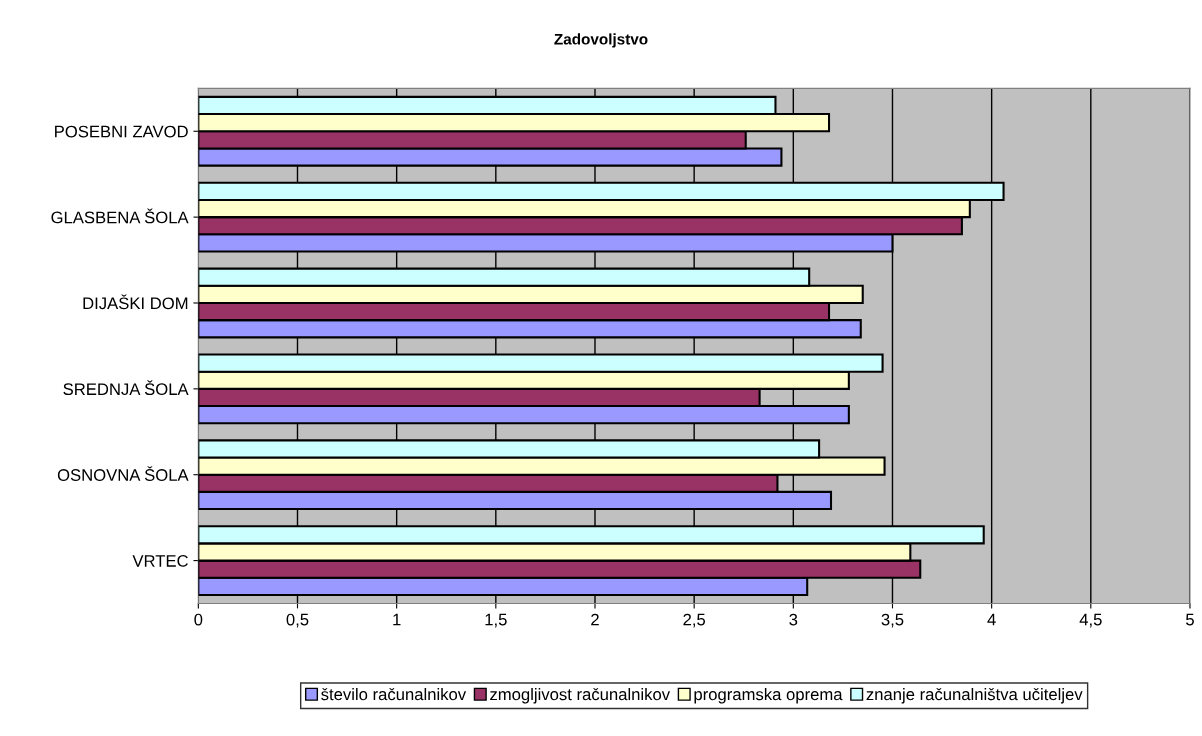 This screenshot has width=1202, height=736. What do you see at coordinates (1190, 619) in the screenshot?
I see `x-tick-label: 5` at bounding box center [1190, 619].